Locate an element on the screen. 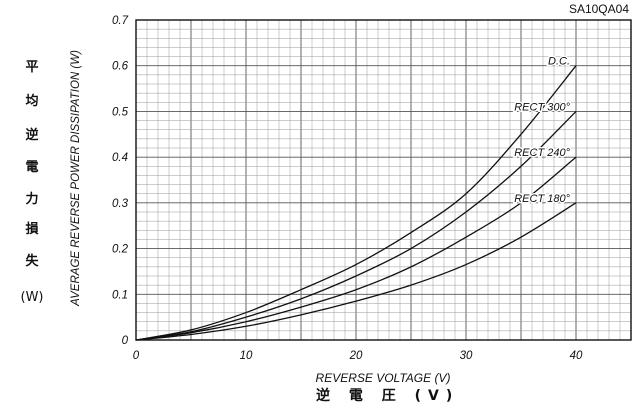 The image size is (637, 405). y-tick-label: 0.3 is located at coordinates (120, 204).